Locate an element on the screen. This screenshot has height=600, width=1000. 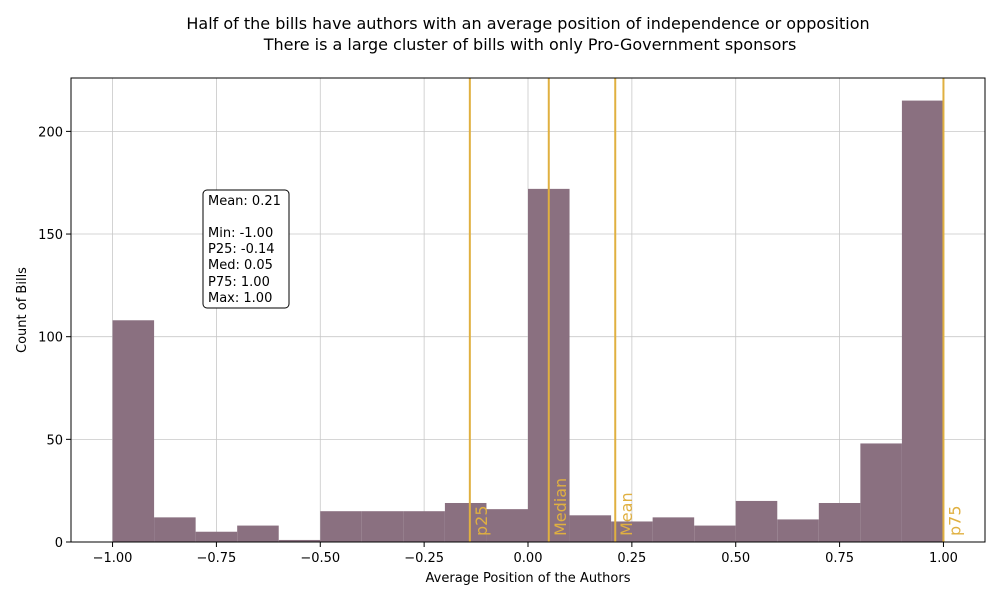
x-tick-label: 0.50 is located at coordinates (735, 558).